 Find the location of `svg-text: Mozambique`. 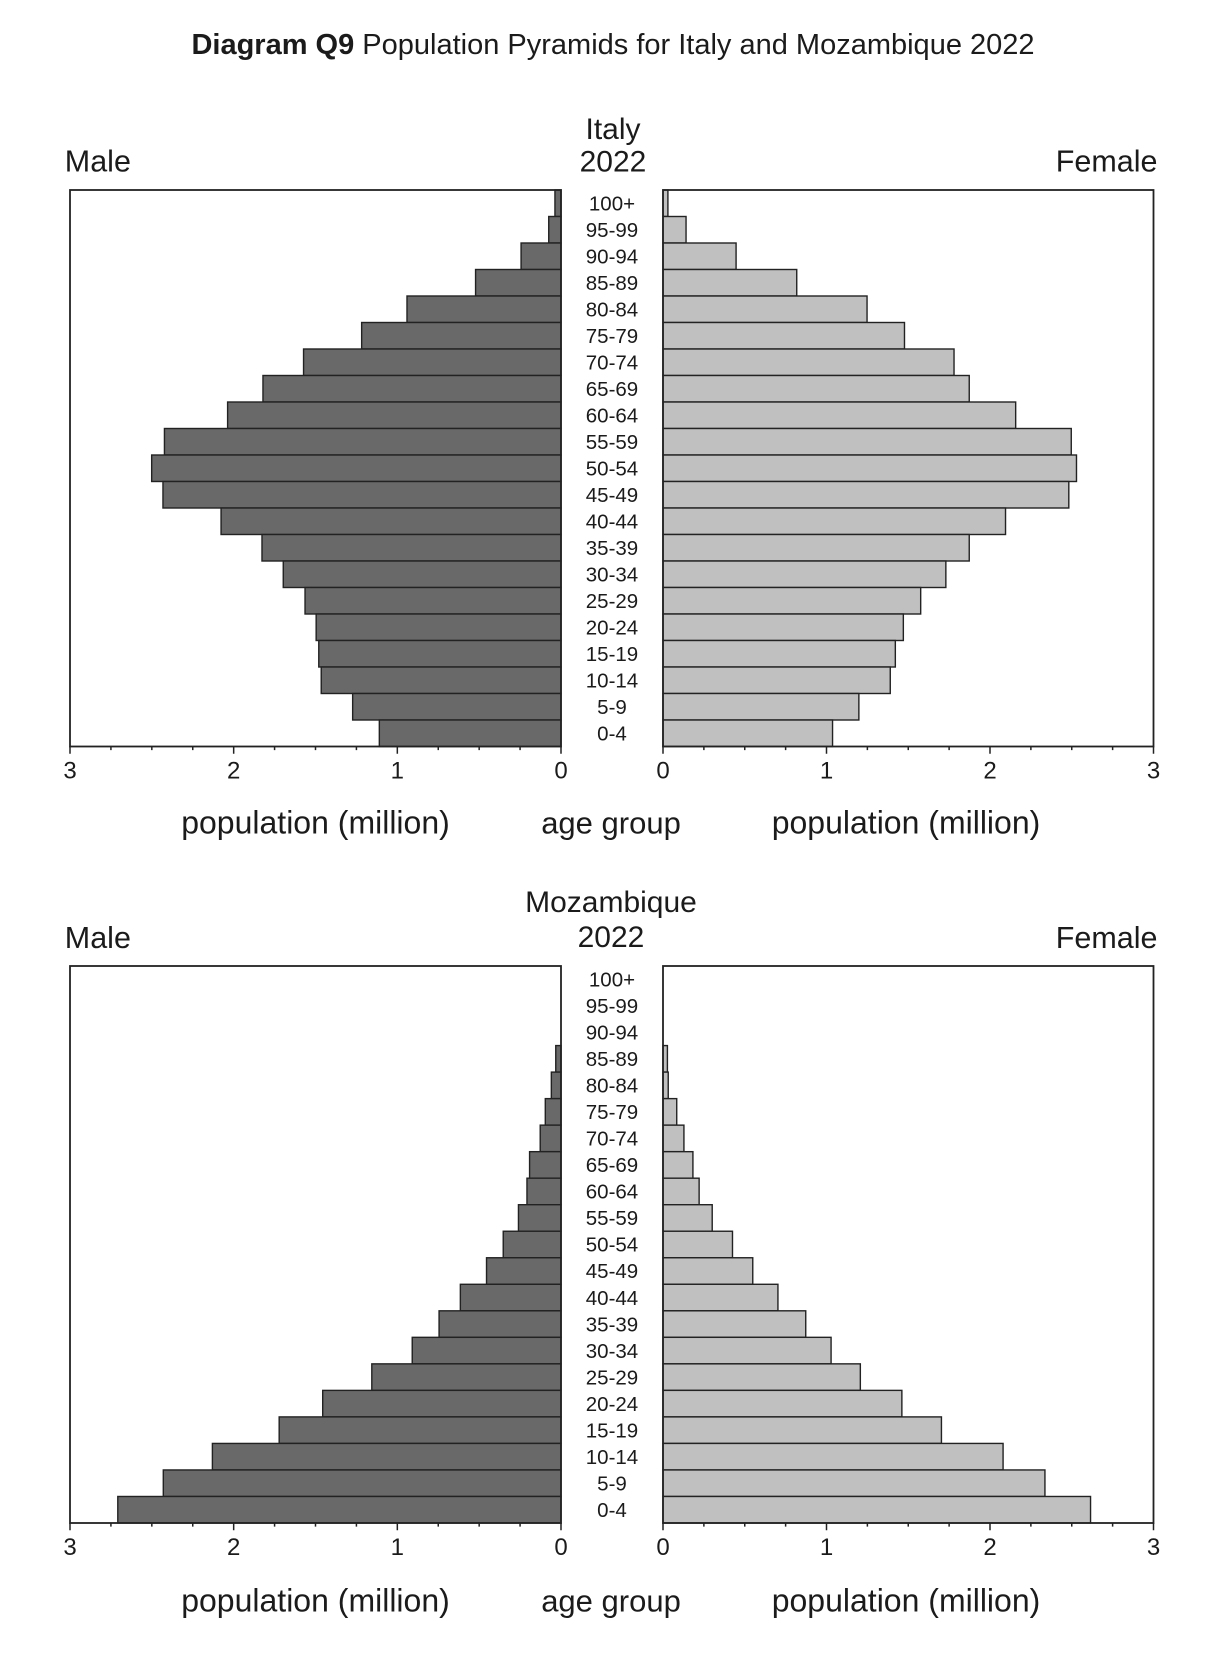

svg-text: Mozambique is located at coordinates (611, 902).